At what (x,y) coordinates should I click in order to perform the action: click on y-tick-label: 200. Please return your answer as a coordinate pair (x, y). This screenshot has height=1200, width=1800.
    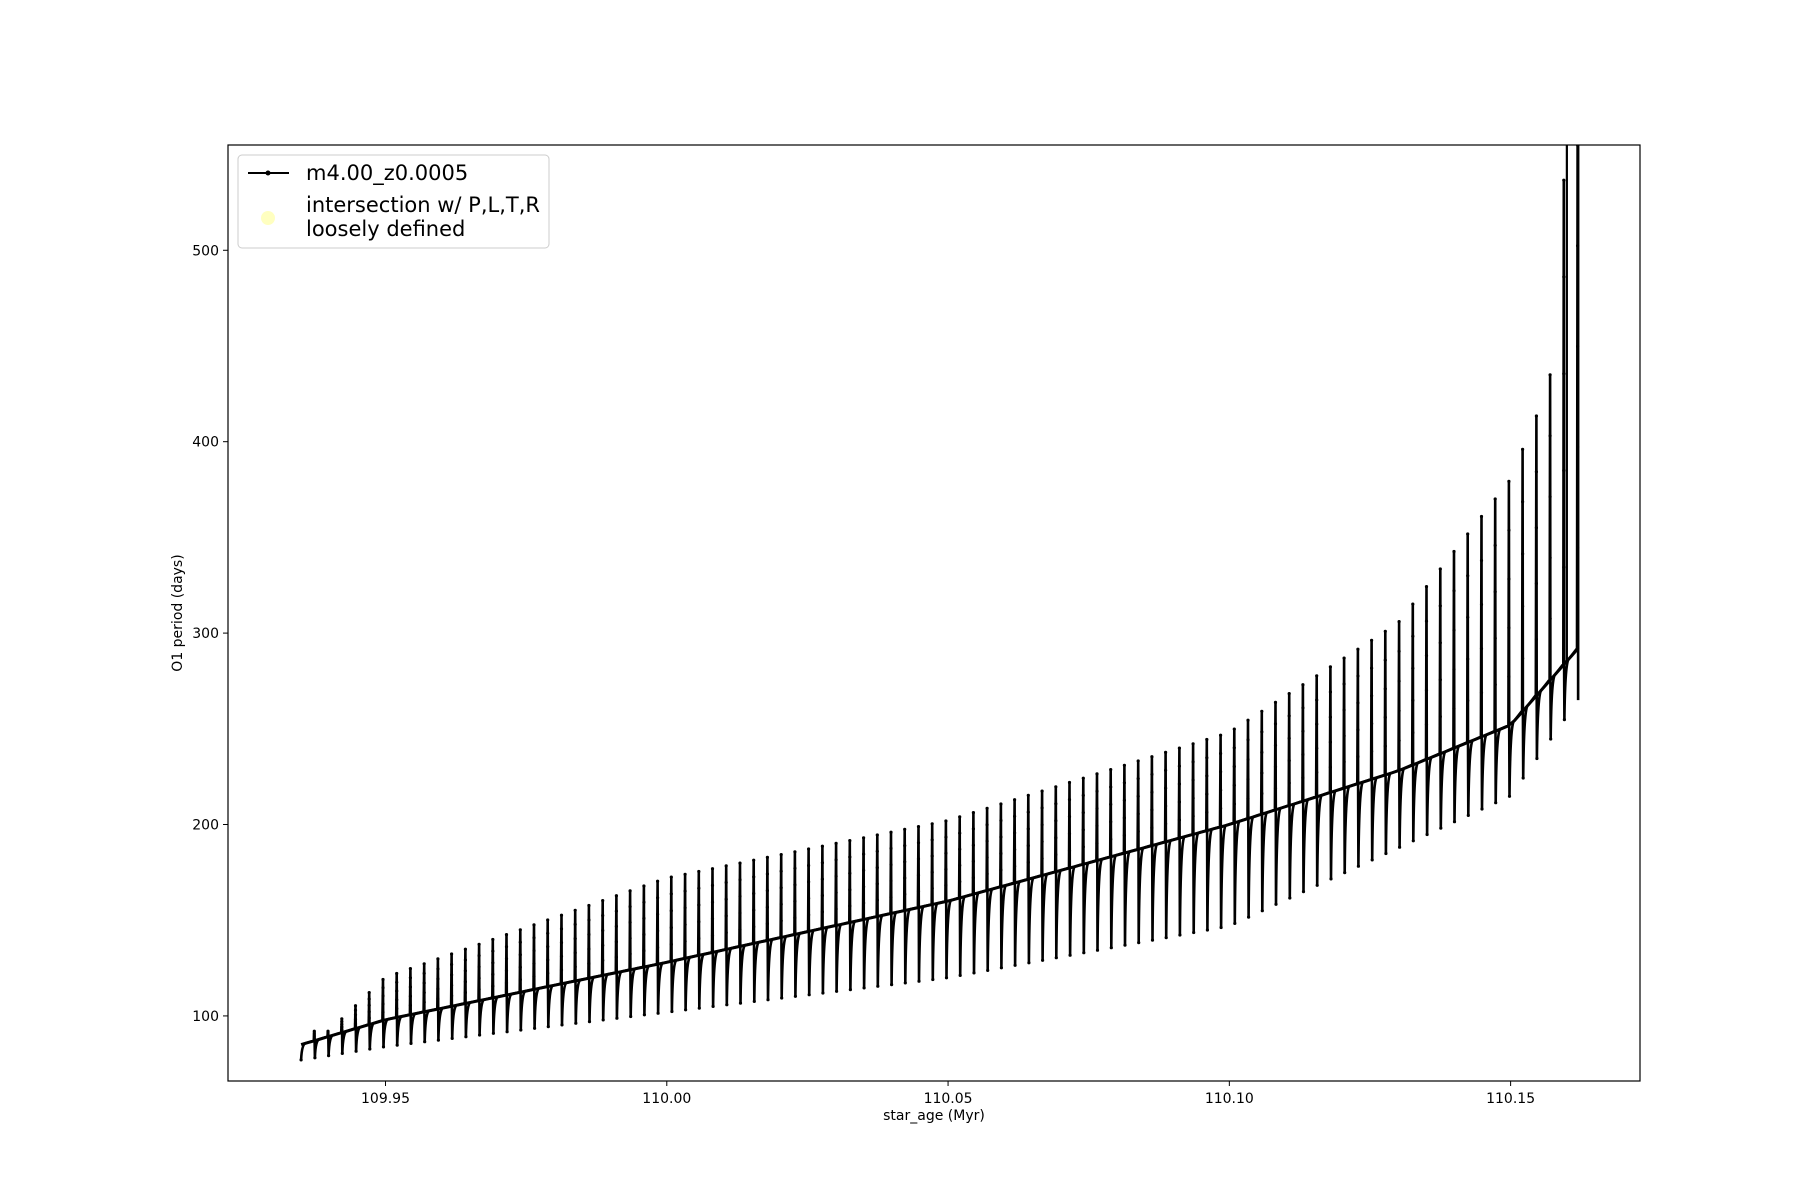
    Looking at the image, I should click on (205, 826).